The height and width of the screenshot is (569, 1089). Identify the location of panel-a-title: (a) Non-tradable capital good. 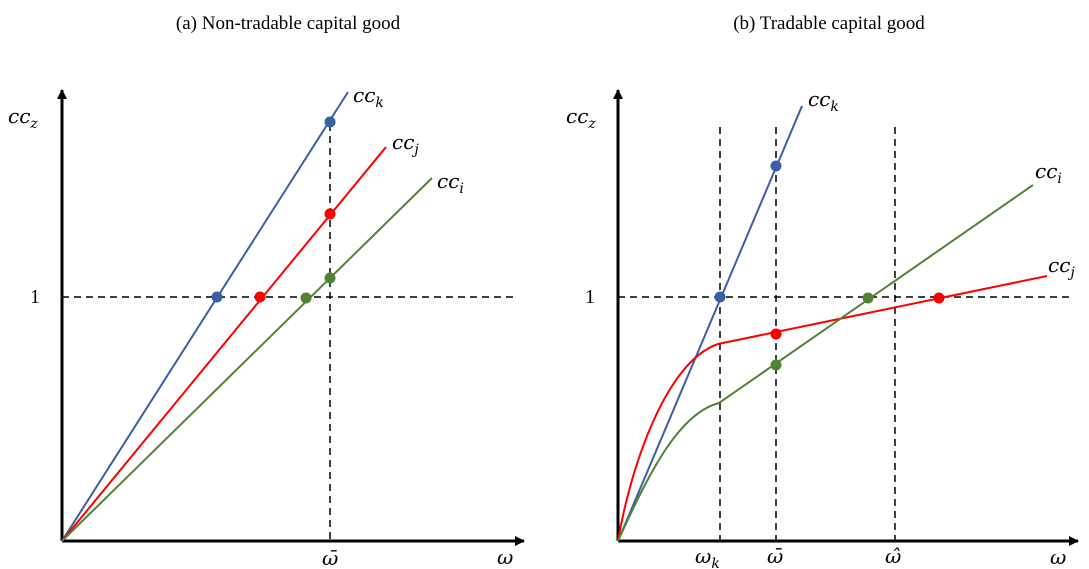
(288, 23).